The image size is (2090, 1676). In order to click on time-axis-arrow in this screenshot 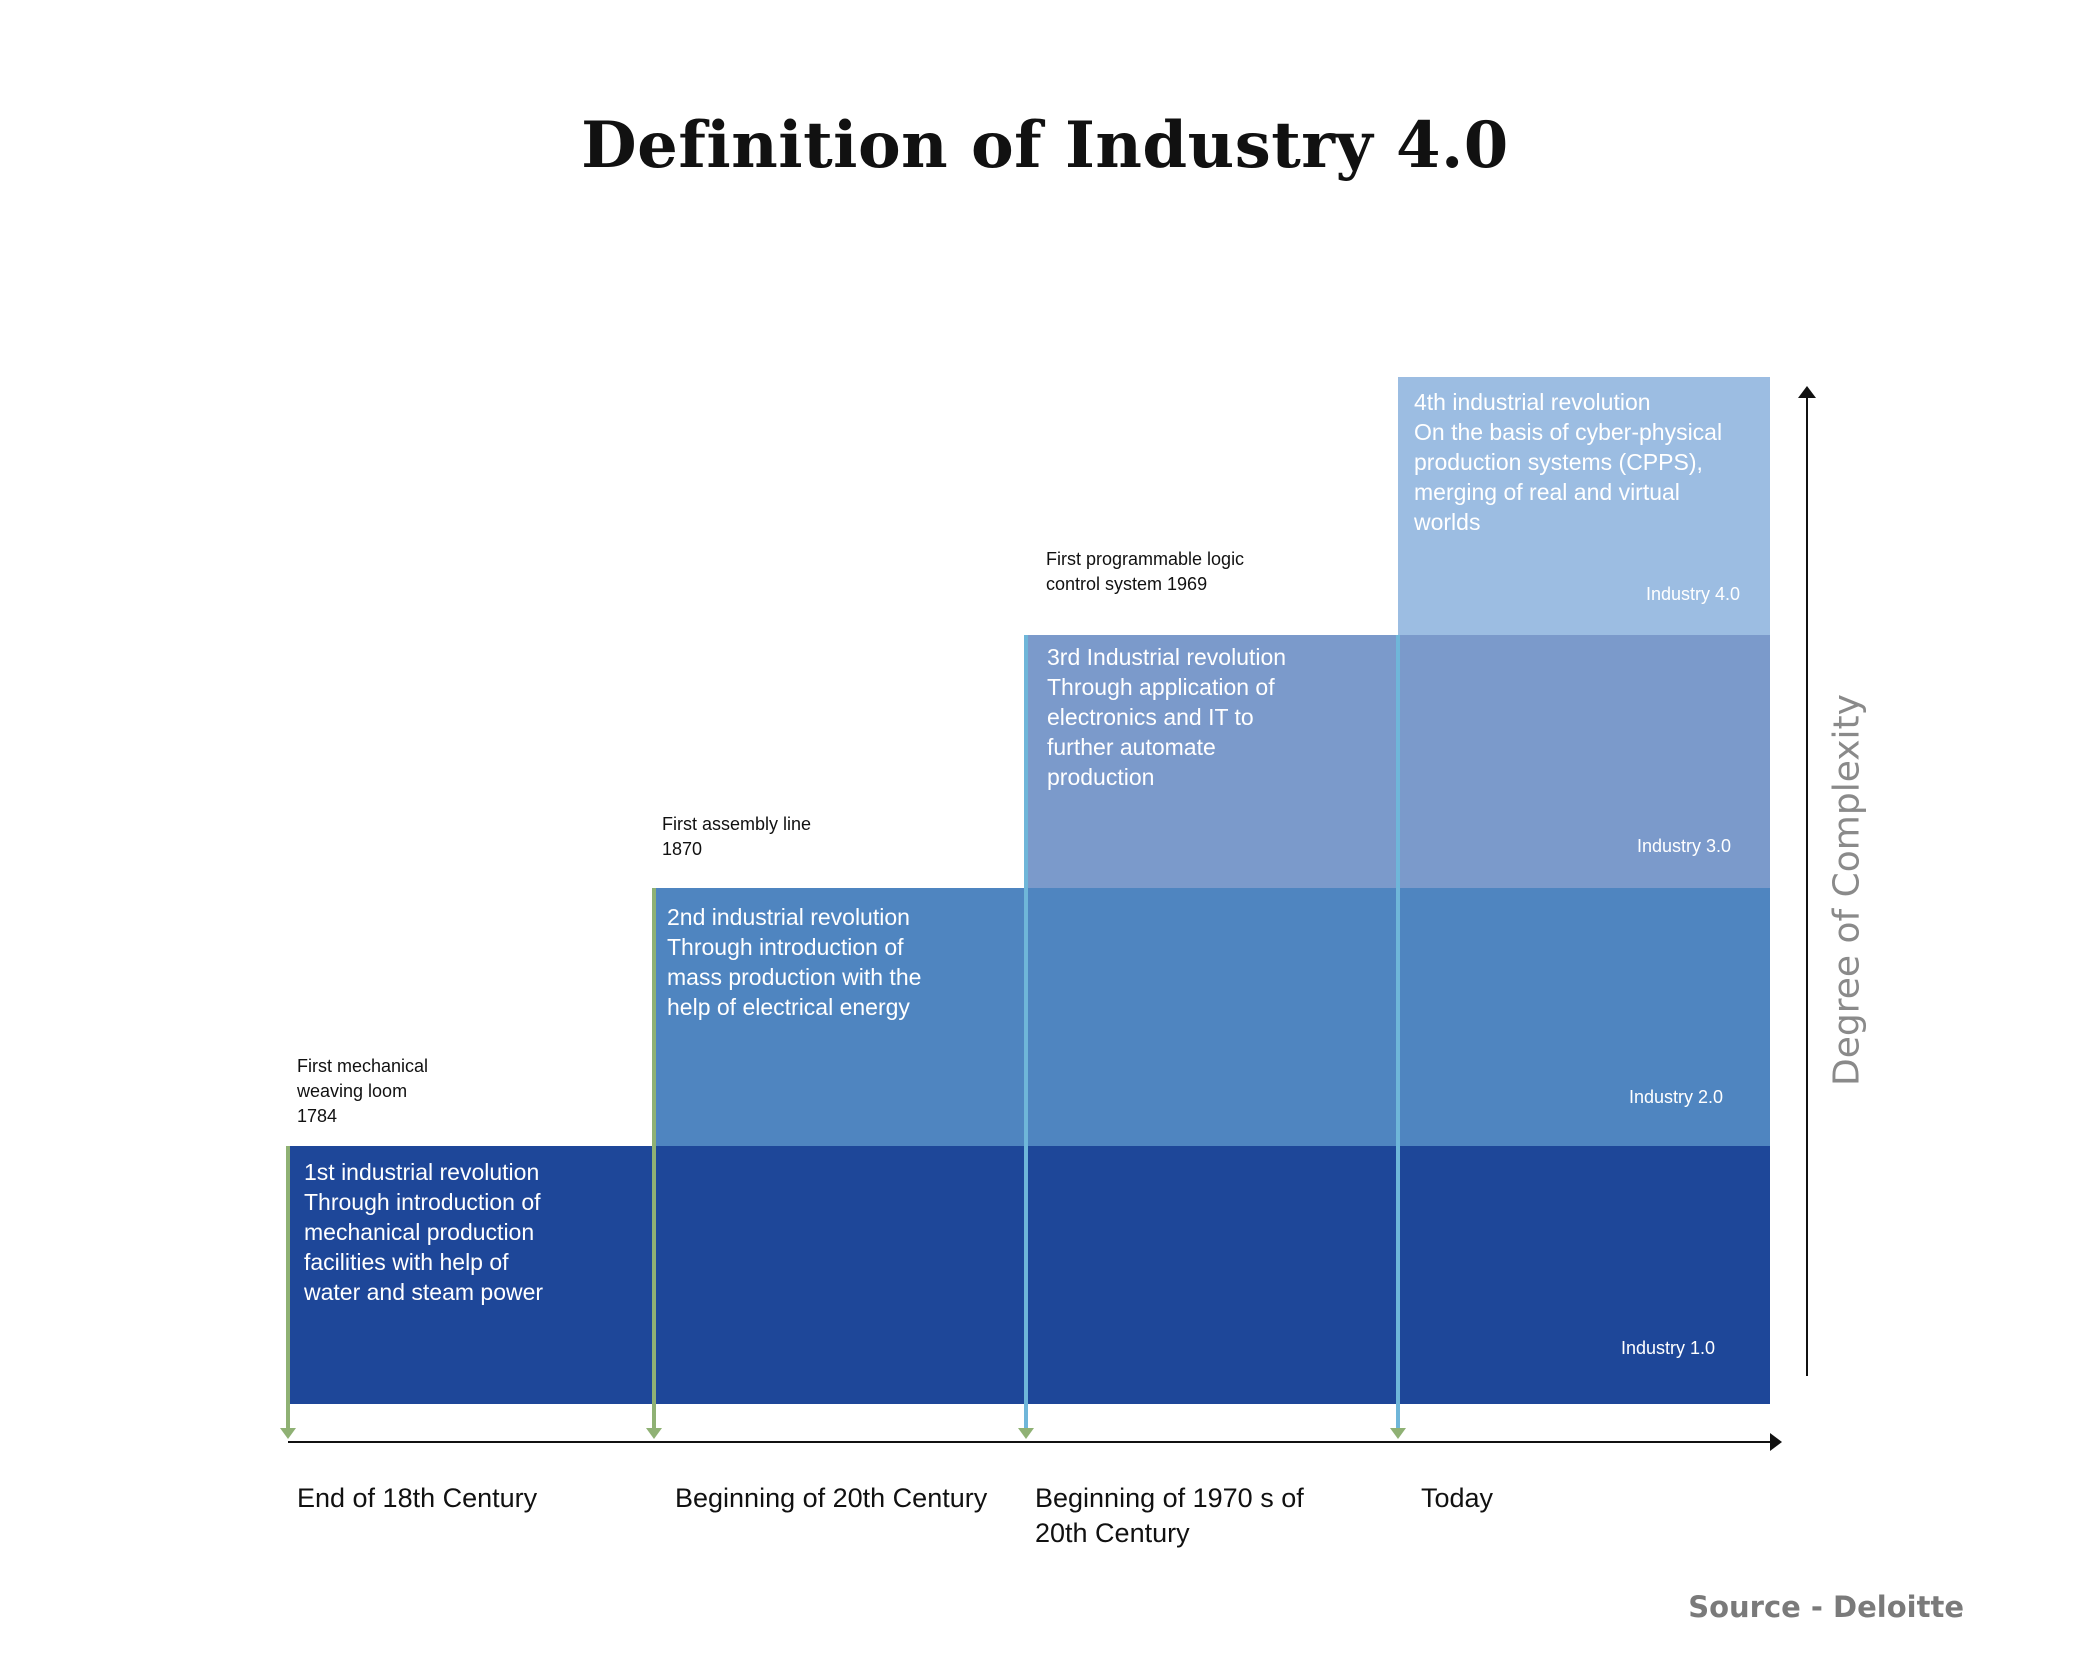, I will do `click(1776, 1442)`.